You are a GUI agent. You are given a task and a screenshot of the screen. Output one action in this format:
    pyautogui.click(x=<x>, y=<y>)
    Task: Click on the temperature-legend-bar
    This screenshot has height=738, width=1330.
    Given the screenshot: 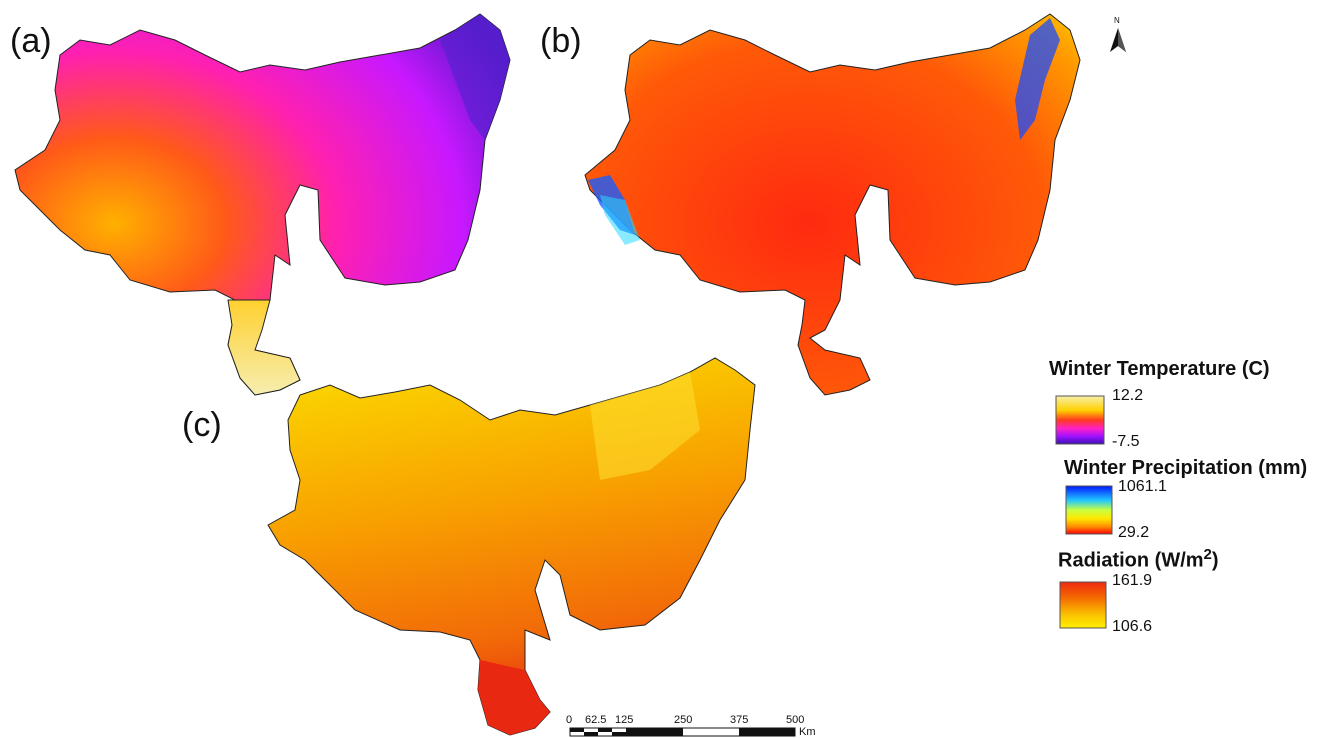 What is the action you would take?
    pyautogui.click(x=1080, y=420)
    